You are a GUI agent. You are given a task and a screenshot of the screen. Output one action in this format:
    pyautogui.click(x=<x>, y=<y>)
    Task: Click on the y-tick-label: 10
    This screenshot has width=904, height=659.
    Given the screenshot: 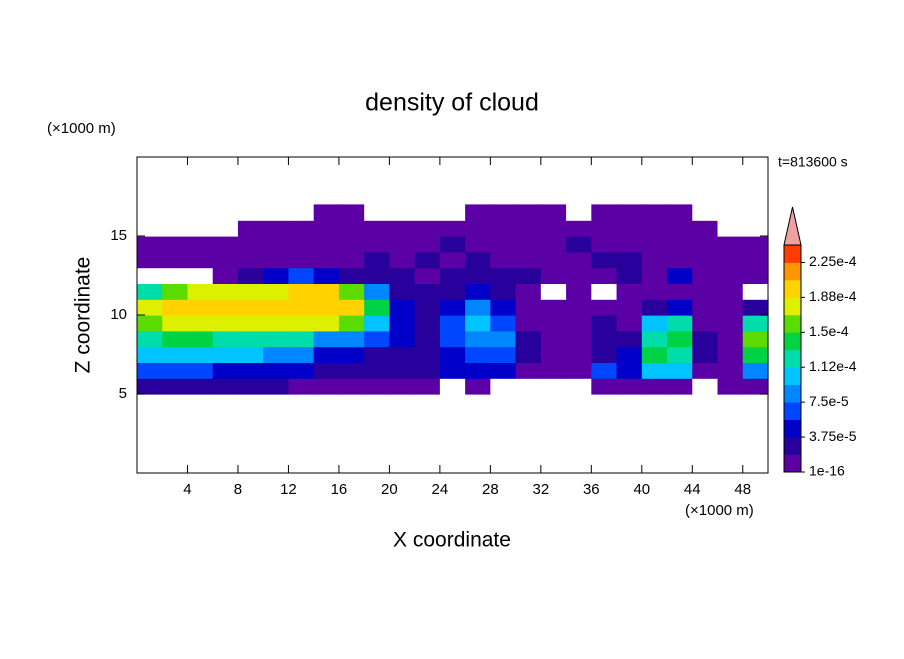 What is the action you would take?
    pyautogui.click(x=118, y=314)
    